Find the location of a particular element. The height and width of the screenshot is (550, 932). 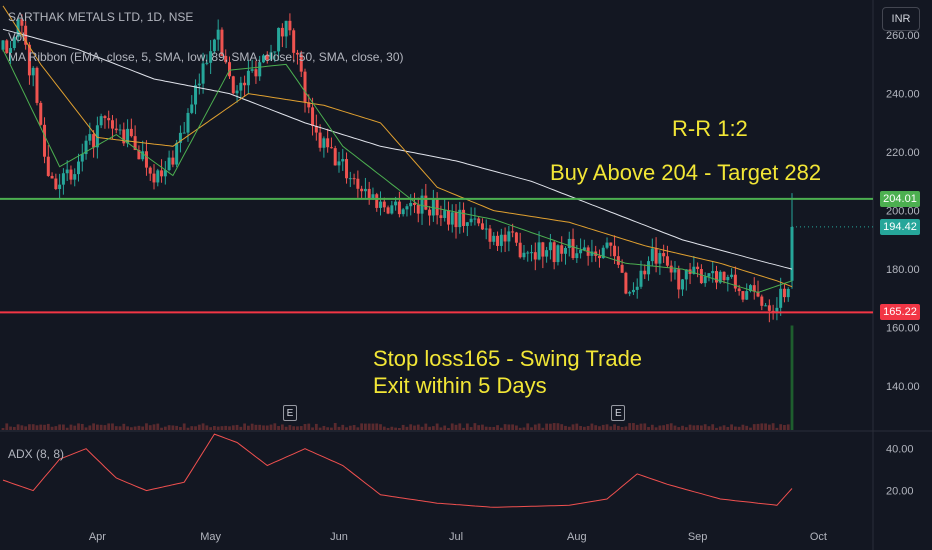

resistance-price-tag: 204.01 is located at coordinates (900, 198).